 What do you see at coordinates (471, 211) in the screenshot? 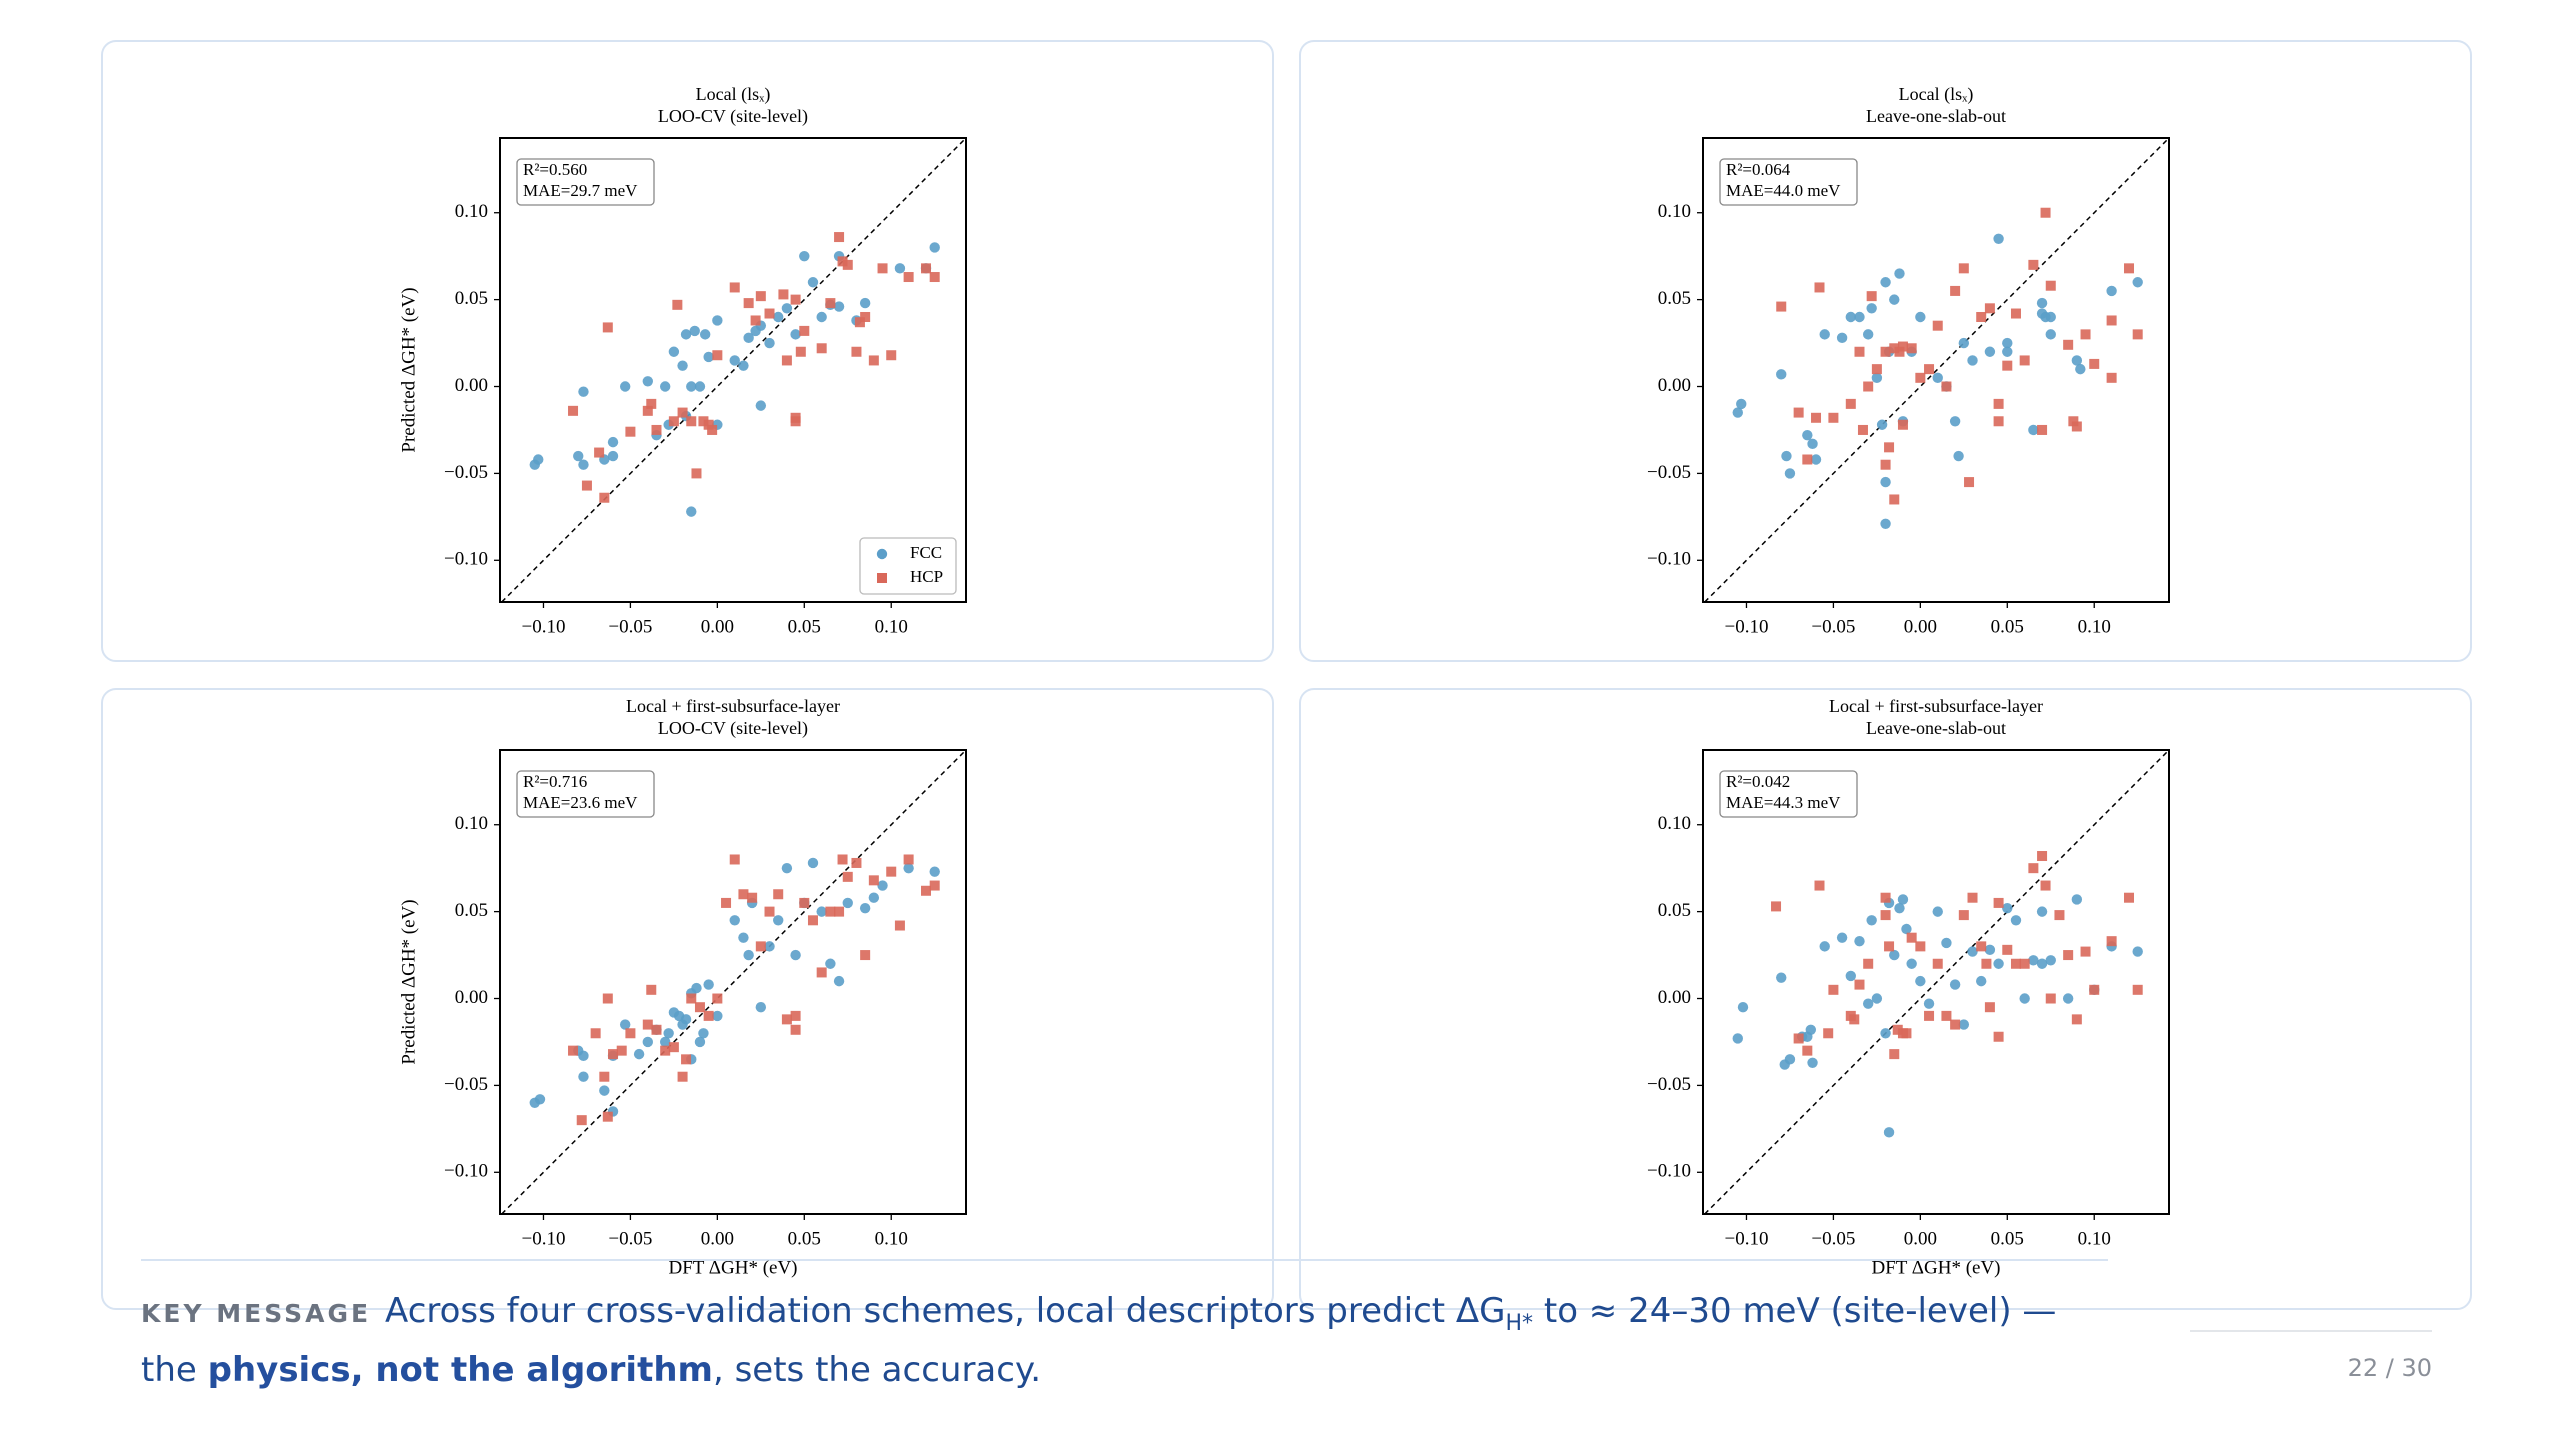
I see `y-tick-label: 0.10` at bounding box center [471, 211].